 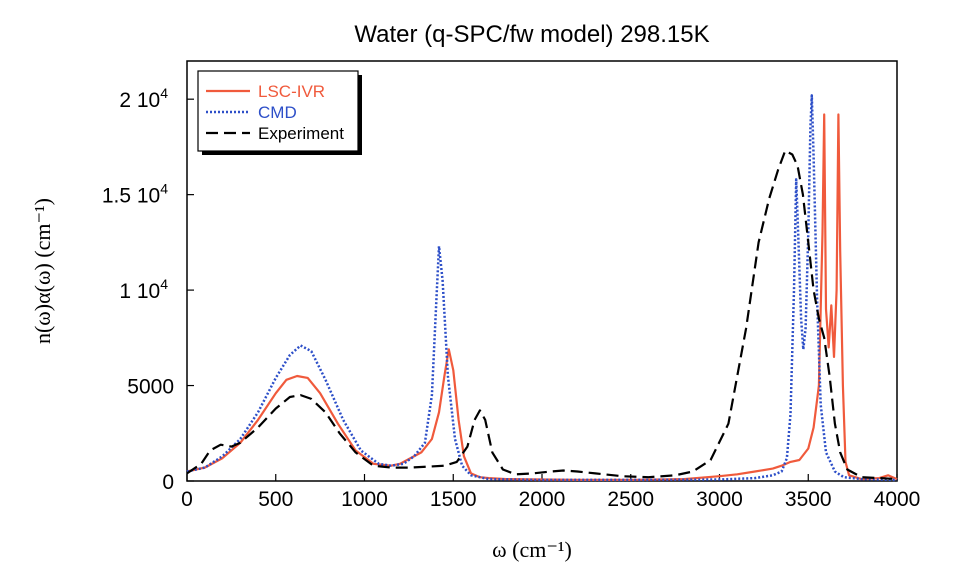 I want to click on legend-label: Experiment, so click(x=301, y=133).